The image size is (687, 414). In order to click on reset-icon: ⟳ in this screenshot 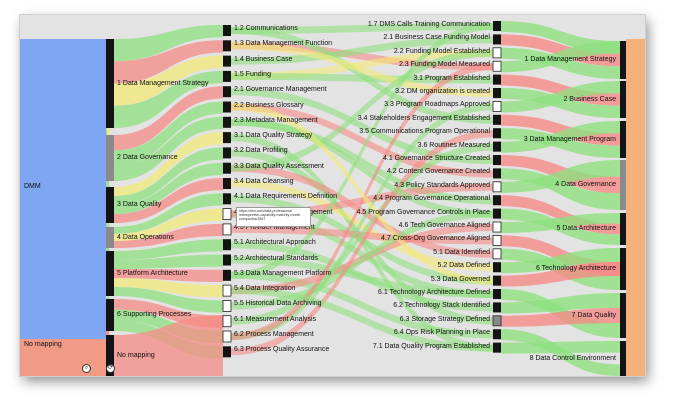, I will do `click(110, 368)`.